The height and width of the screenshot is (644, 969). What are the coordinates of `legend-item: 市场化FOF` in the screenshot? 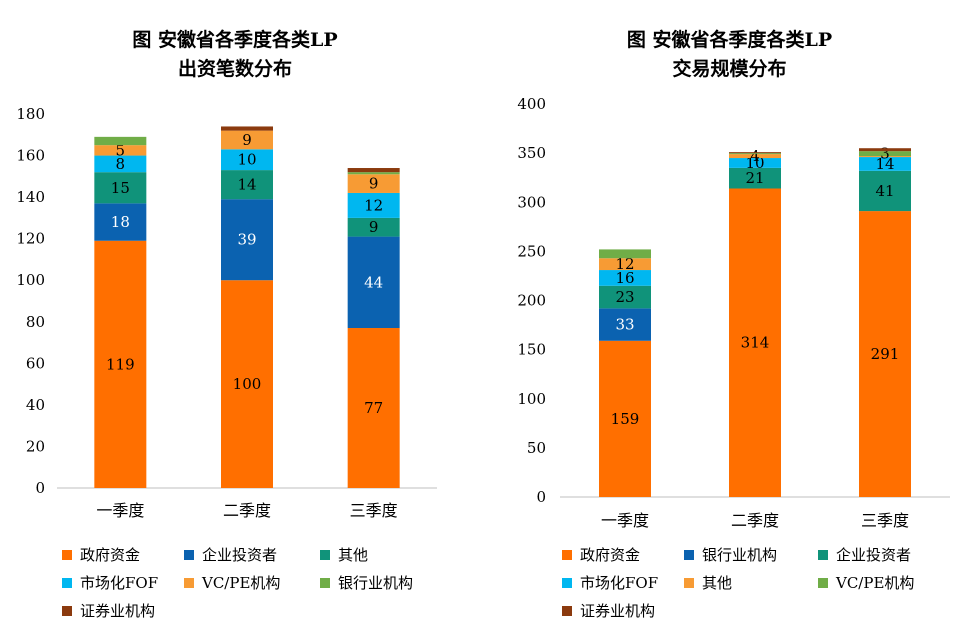 It's located at (110, 582).